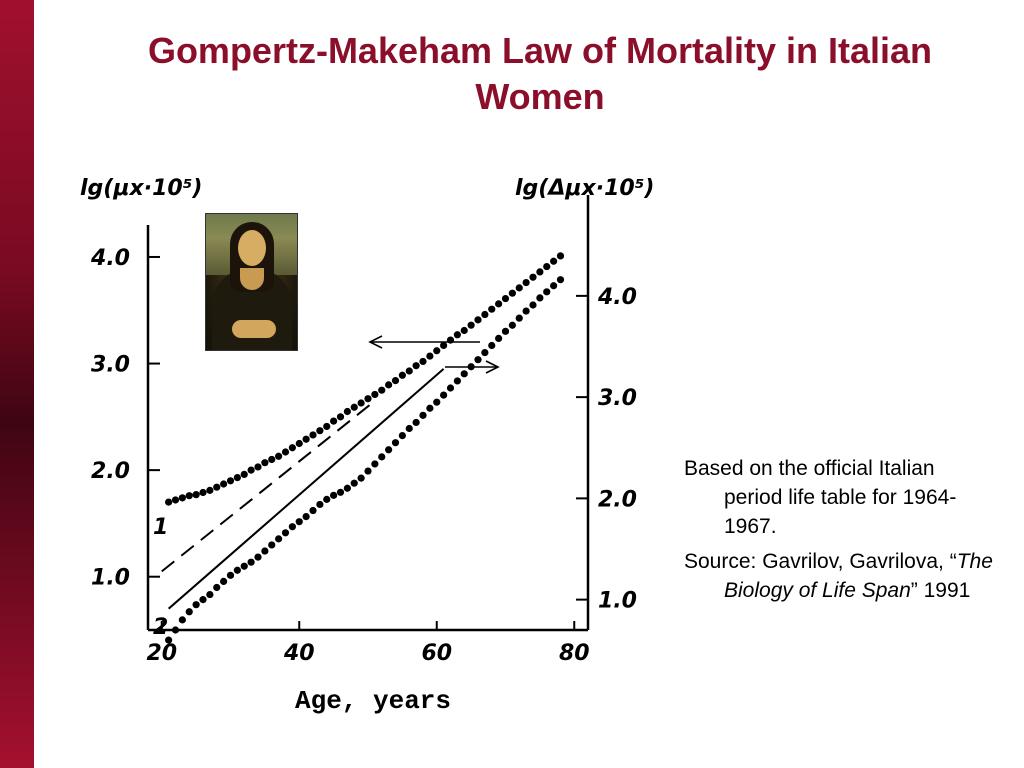  What do you see at coordinates (160, 627) in the screenshot?
I see `series-2-annotation: 2` at bounding box center [160, 627].